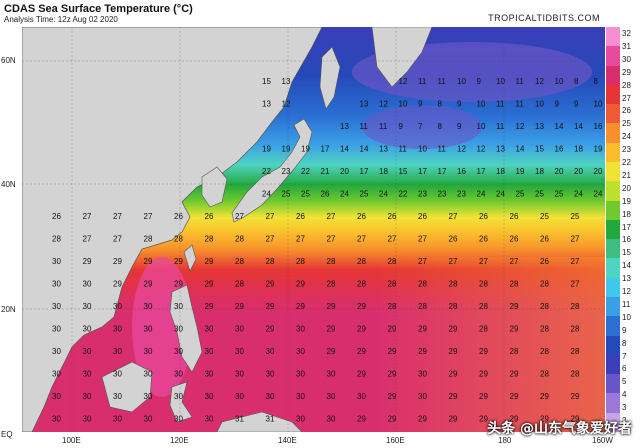 The image size is (640, 448). I want to click on sst-value: 15, so click(403, 171).